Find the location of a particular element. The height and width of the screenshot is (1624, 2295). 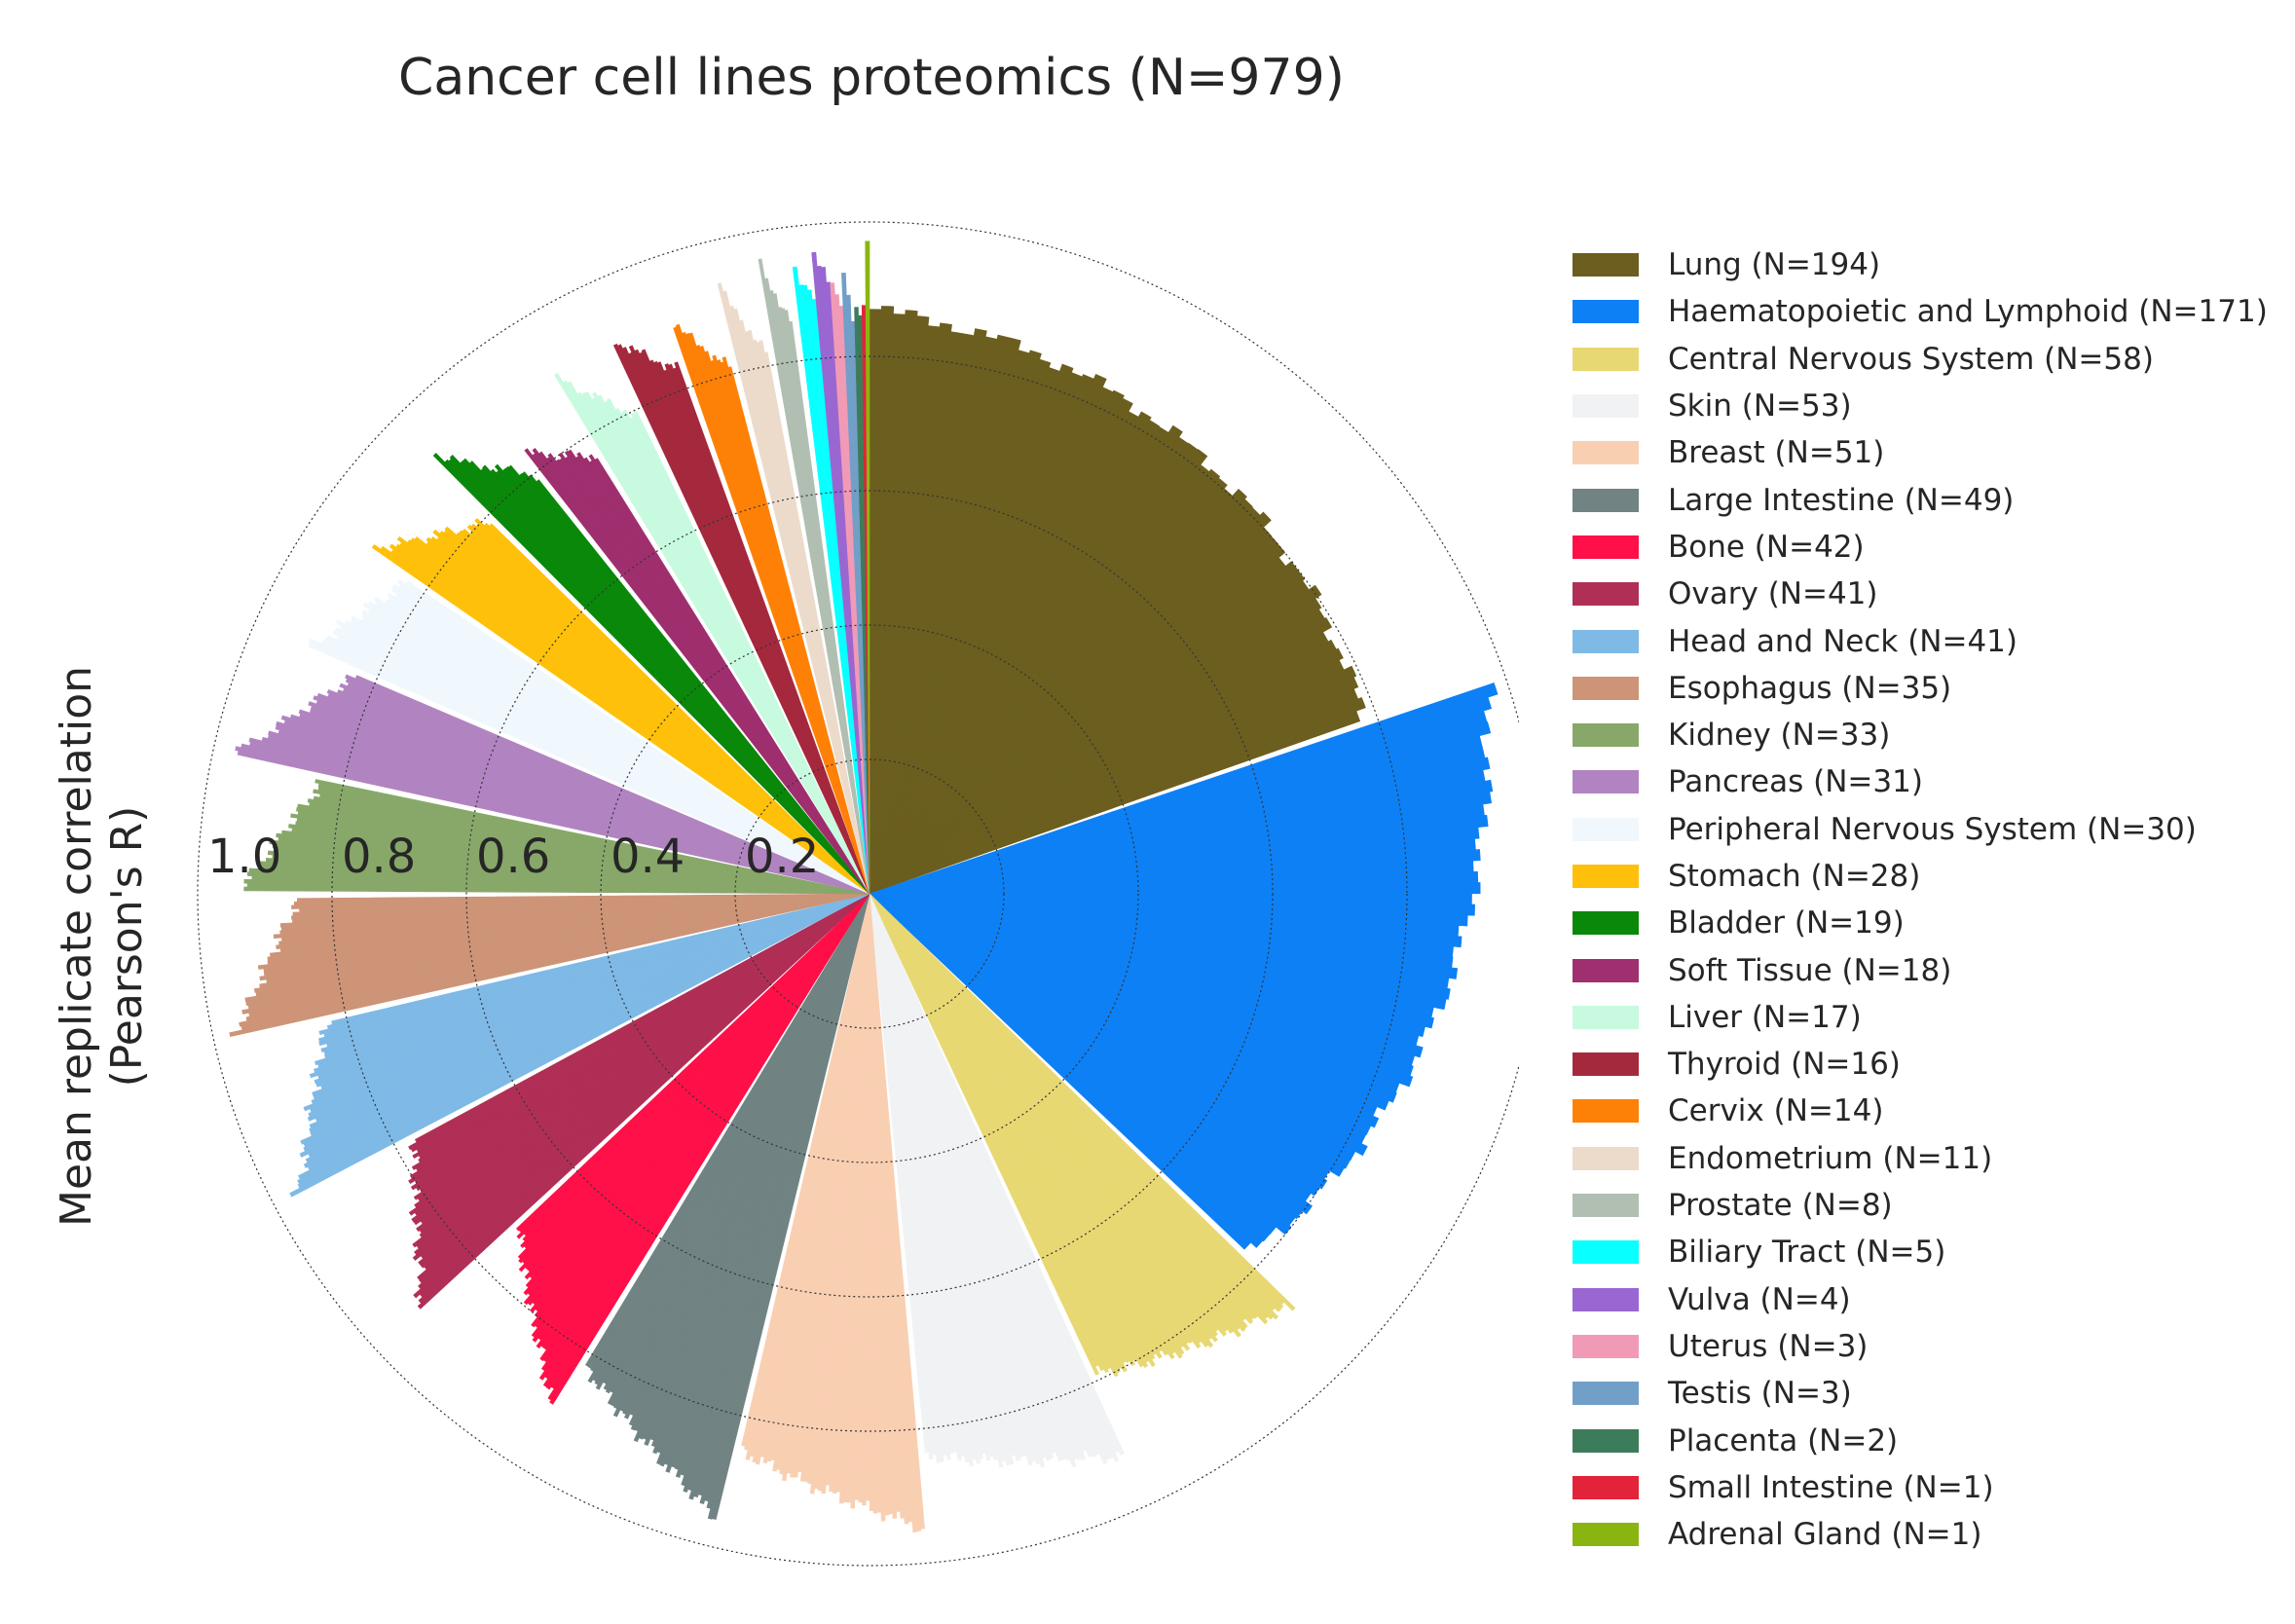

legend-label: Kidney (N=33) is located at coordinates (1780, 736).